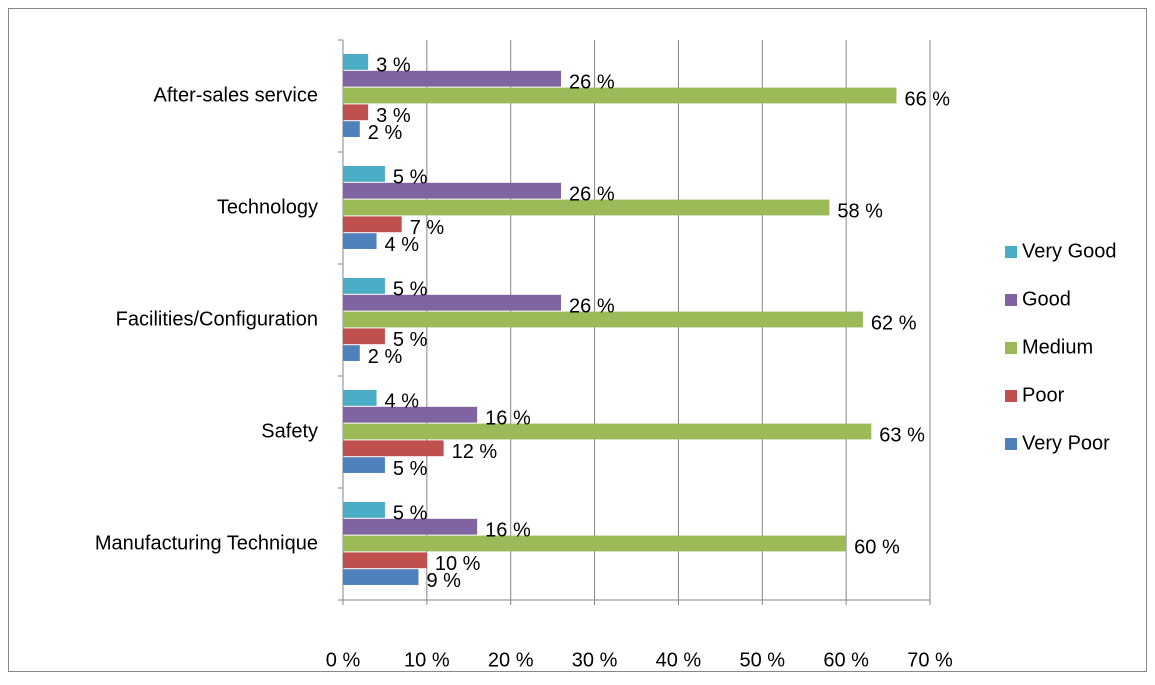 Image resolution: width=1155 pixels, height=685 pixels. I want to click on data-label: 66 %, so click(927, 99).